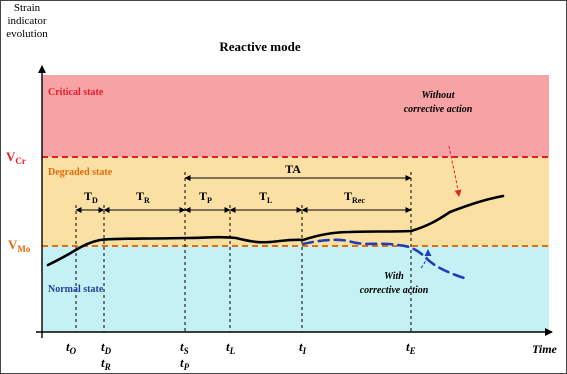 This screenshot has height=374, width=567. Describe the element at coordinates (383, 259) in the screenshot. I see `strain-curve-with-correction` at that location.